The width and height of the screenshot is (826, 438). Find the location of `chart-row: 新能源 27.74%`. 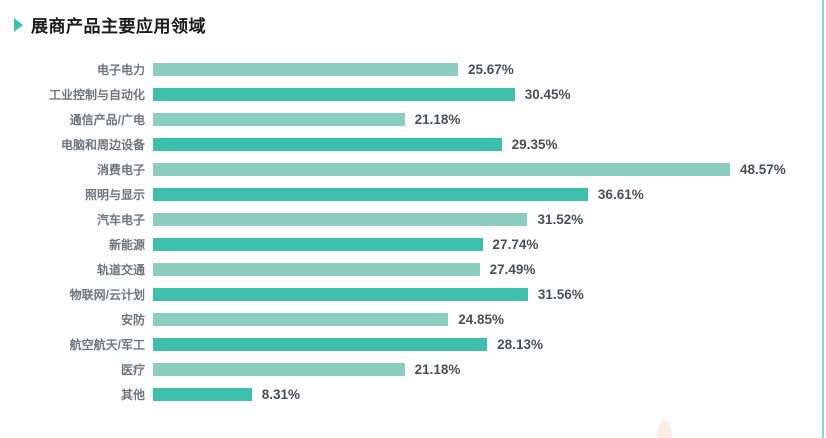

chart-row: 新能源 27.74% is located at coordinates (400, 244).